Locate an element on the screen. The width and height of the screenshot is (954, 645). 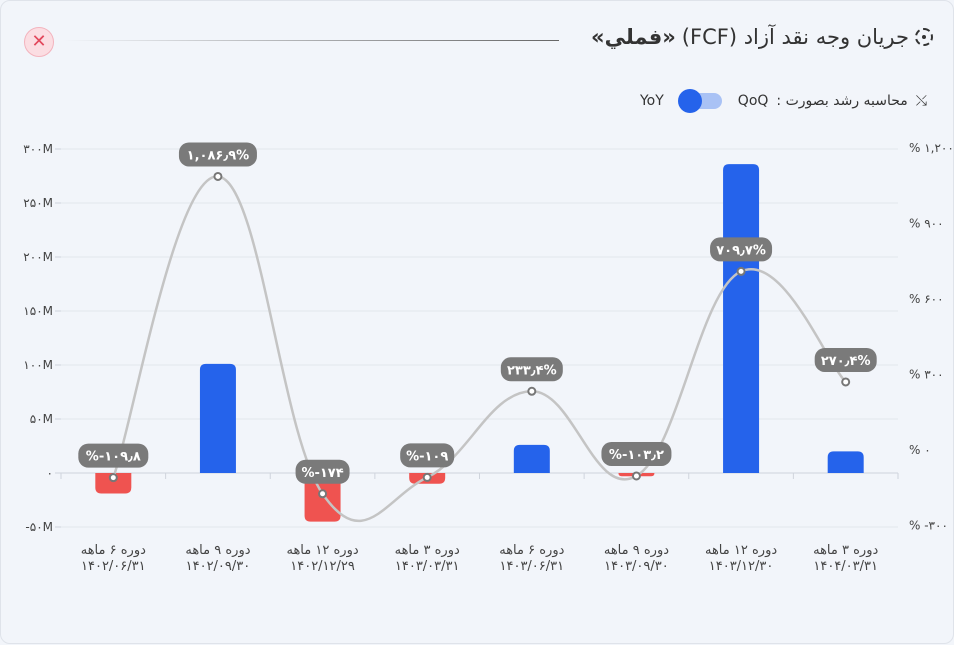
growth-toggle is located at coordinates (699, 101).